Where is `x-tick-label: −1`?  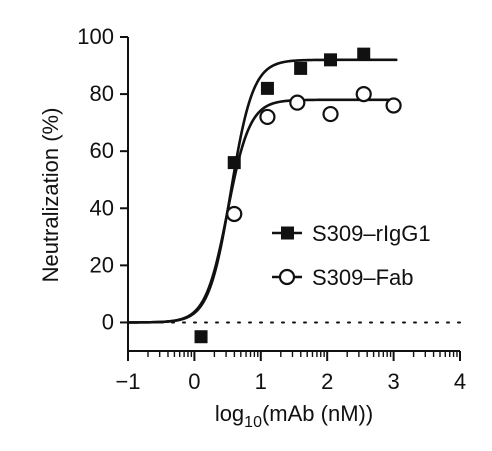
x-tick-label: −1 is located at coordinates (127, 381).